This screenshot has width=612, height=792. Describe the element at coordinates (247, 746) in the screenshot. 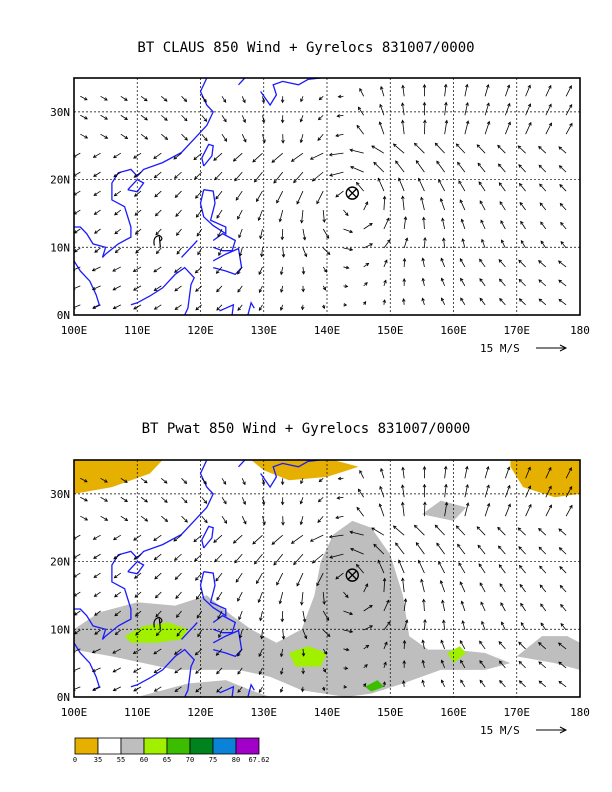

I see `colorbar-swatch` at that location.